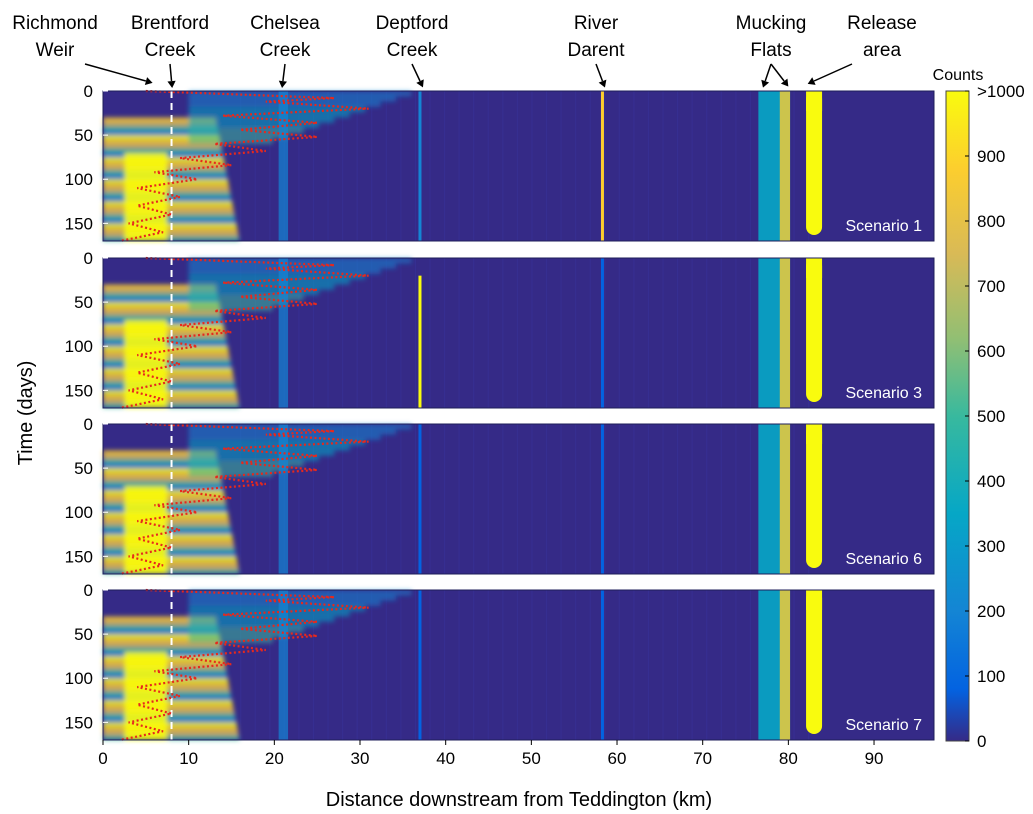  I want to click on x-axis-label: Distance downstream from Teddington (km), so click(519, 800).